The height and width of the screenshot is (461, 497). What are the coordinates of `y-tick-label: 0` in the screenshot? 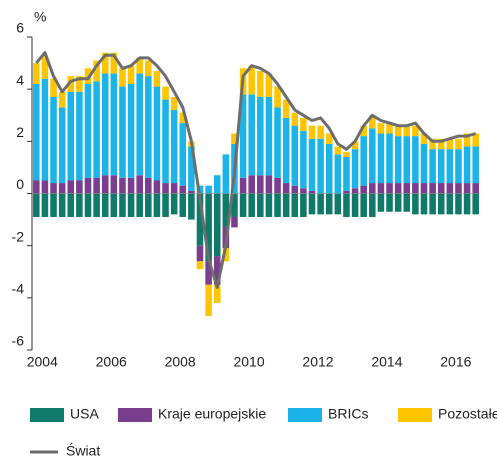 It's located at (20, 184).